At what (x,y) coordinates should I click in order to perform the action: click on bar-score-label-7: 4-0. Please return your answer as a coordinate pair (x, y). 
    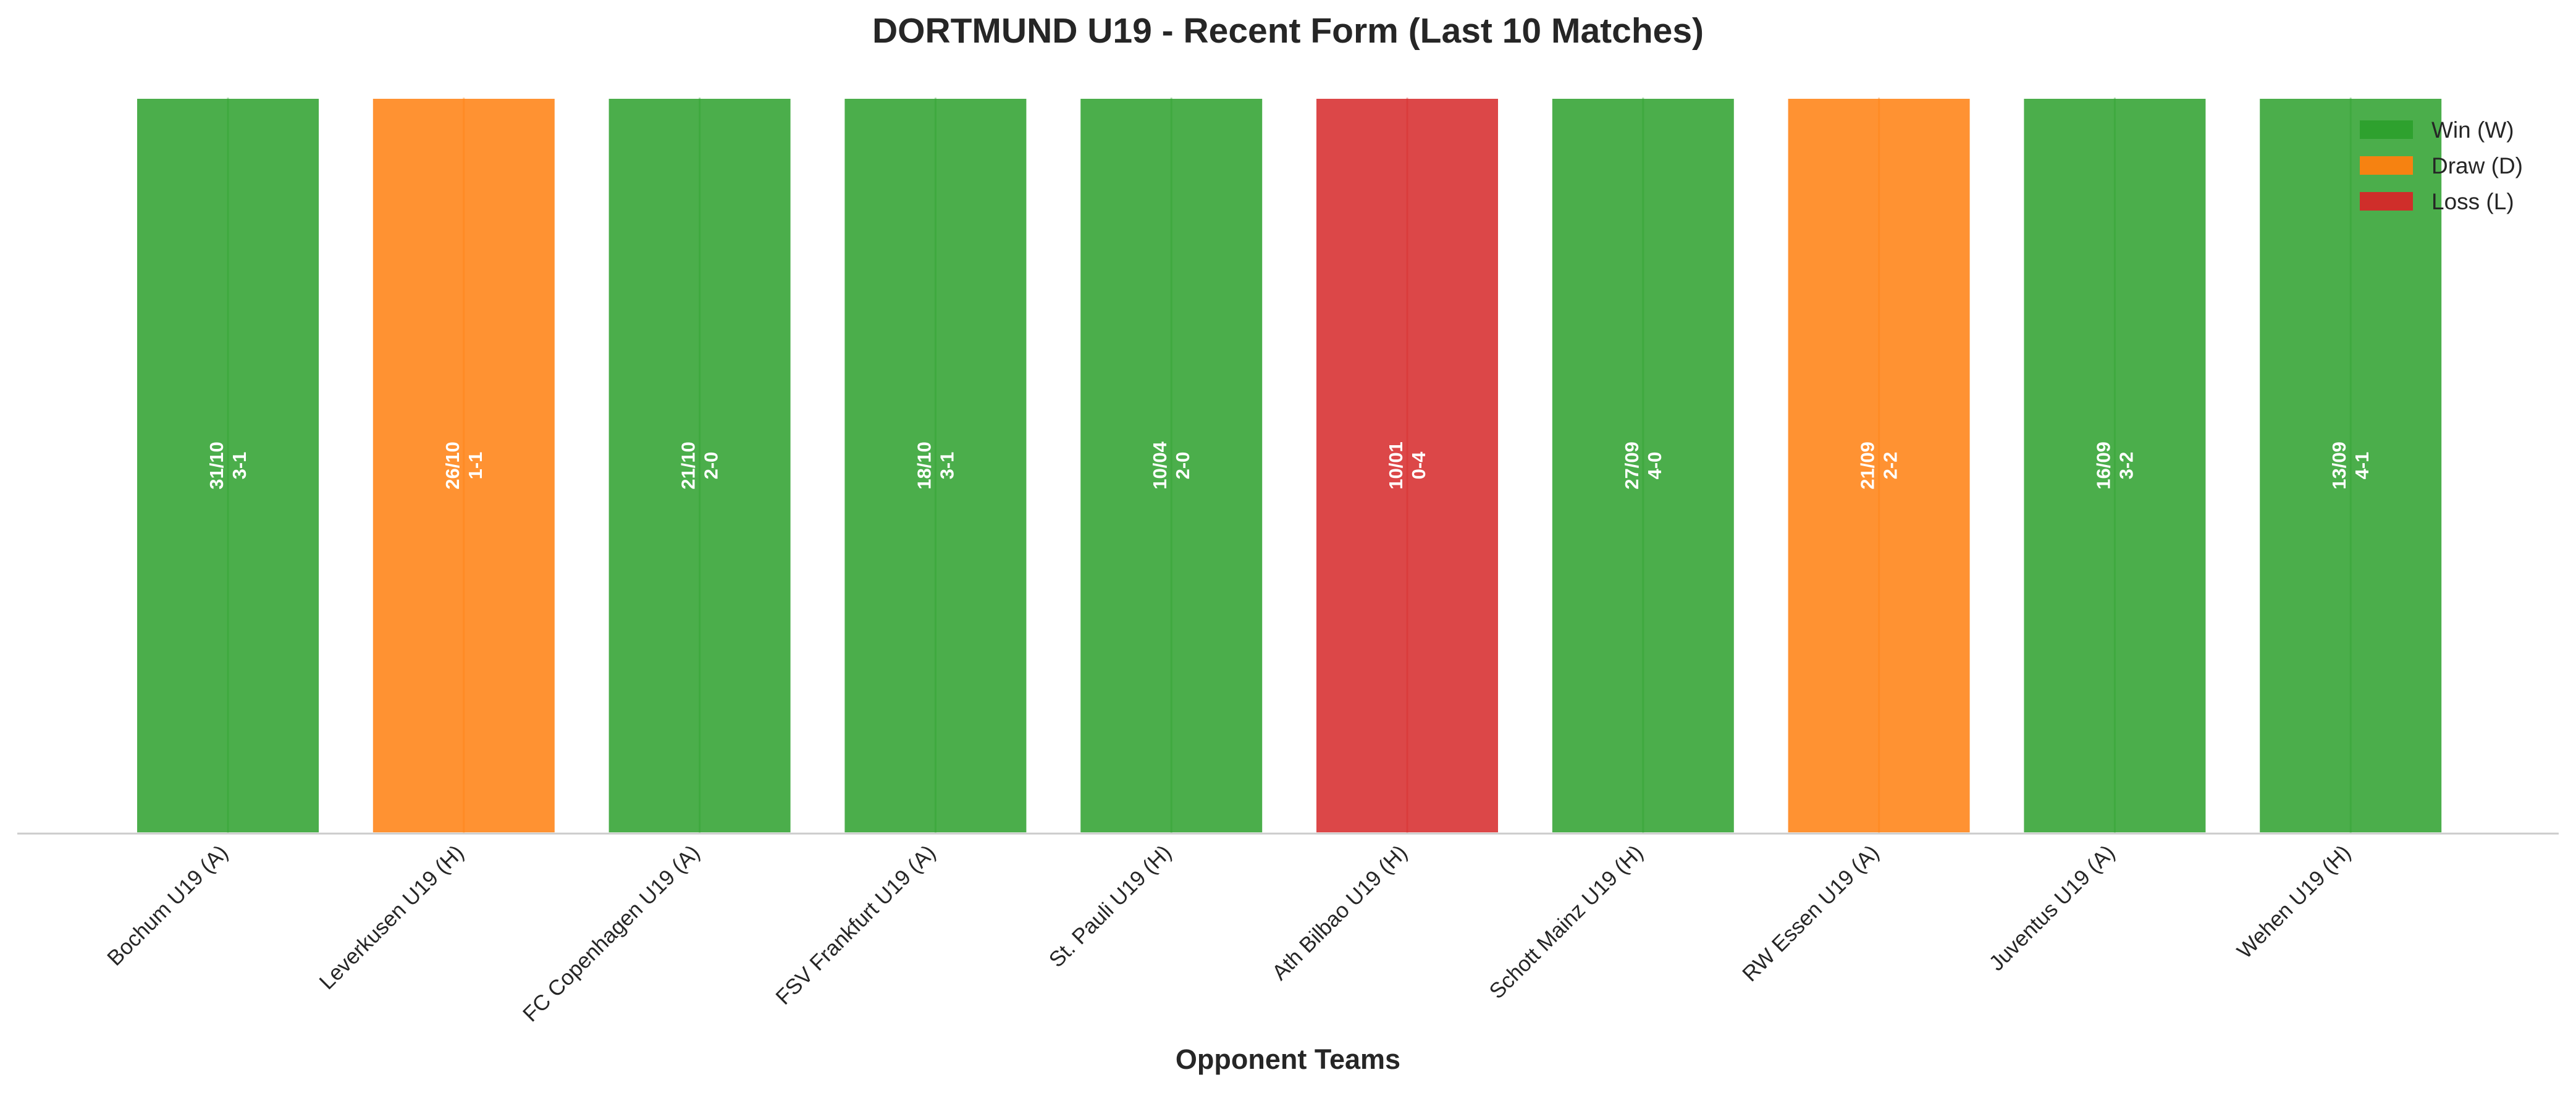
    Looking at the image, I should click on (1654, 466).